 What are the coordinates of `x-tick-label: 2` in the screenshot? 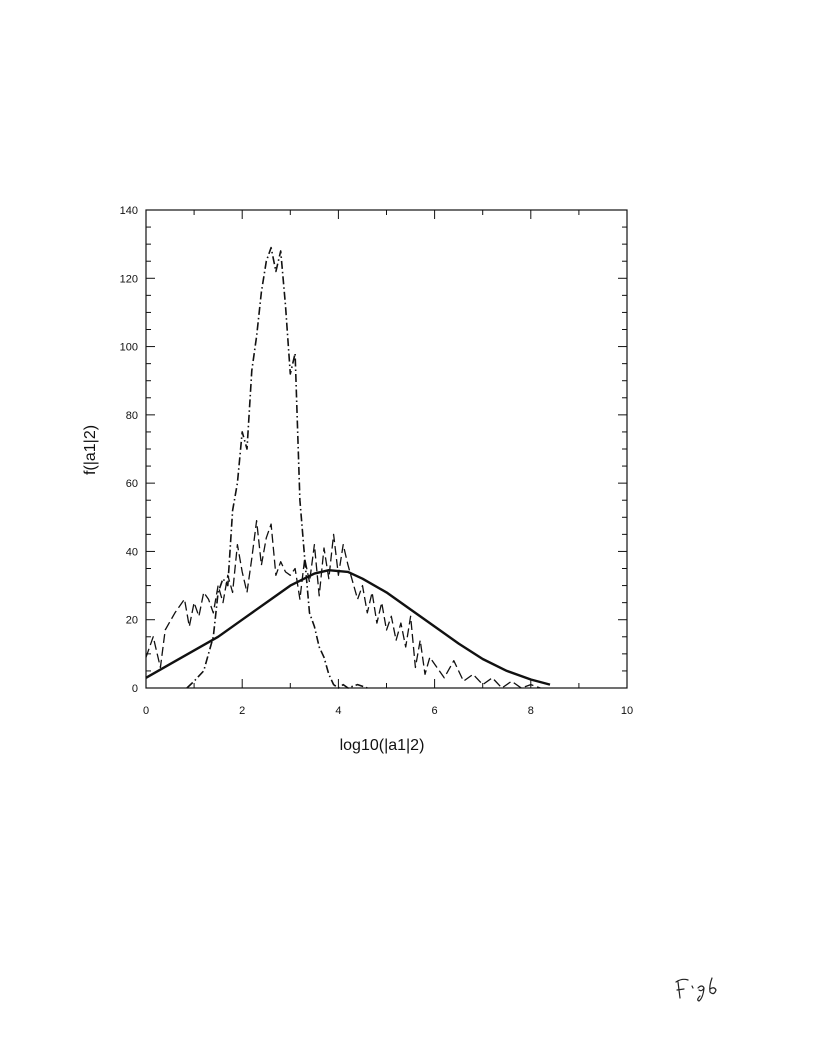 It's located at (242, 711).